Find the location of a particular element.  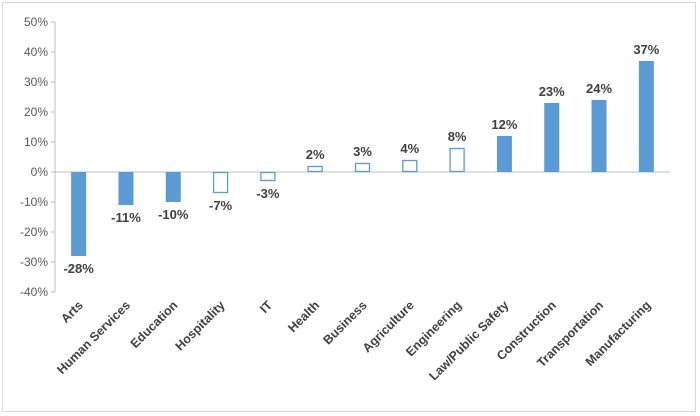

category-label: Law/Public Safety is located at coordinates (468, 340).